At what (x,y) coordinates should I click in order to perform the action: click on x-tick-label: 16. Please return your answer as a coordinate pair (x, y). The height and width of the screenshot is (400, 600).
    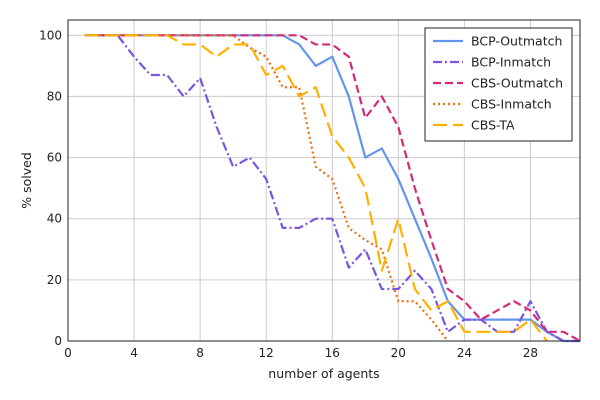
    Looking at the image, I should click on (332, 353).